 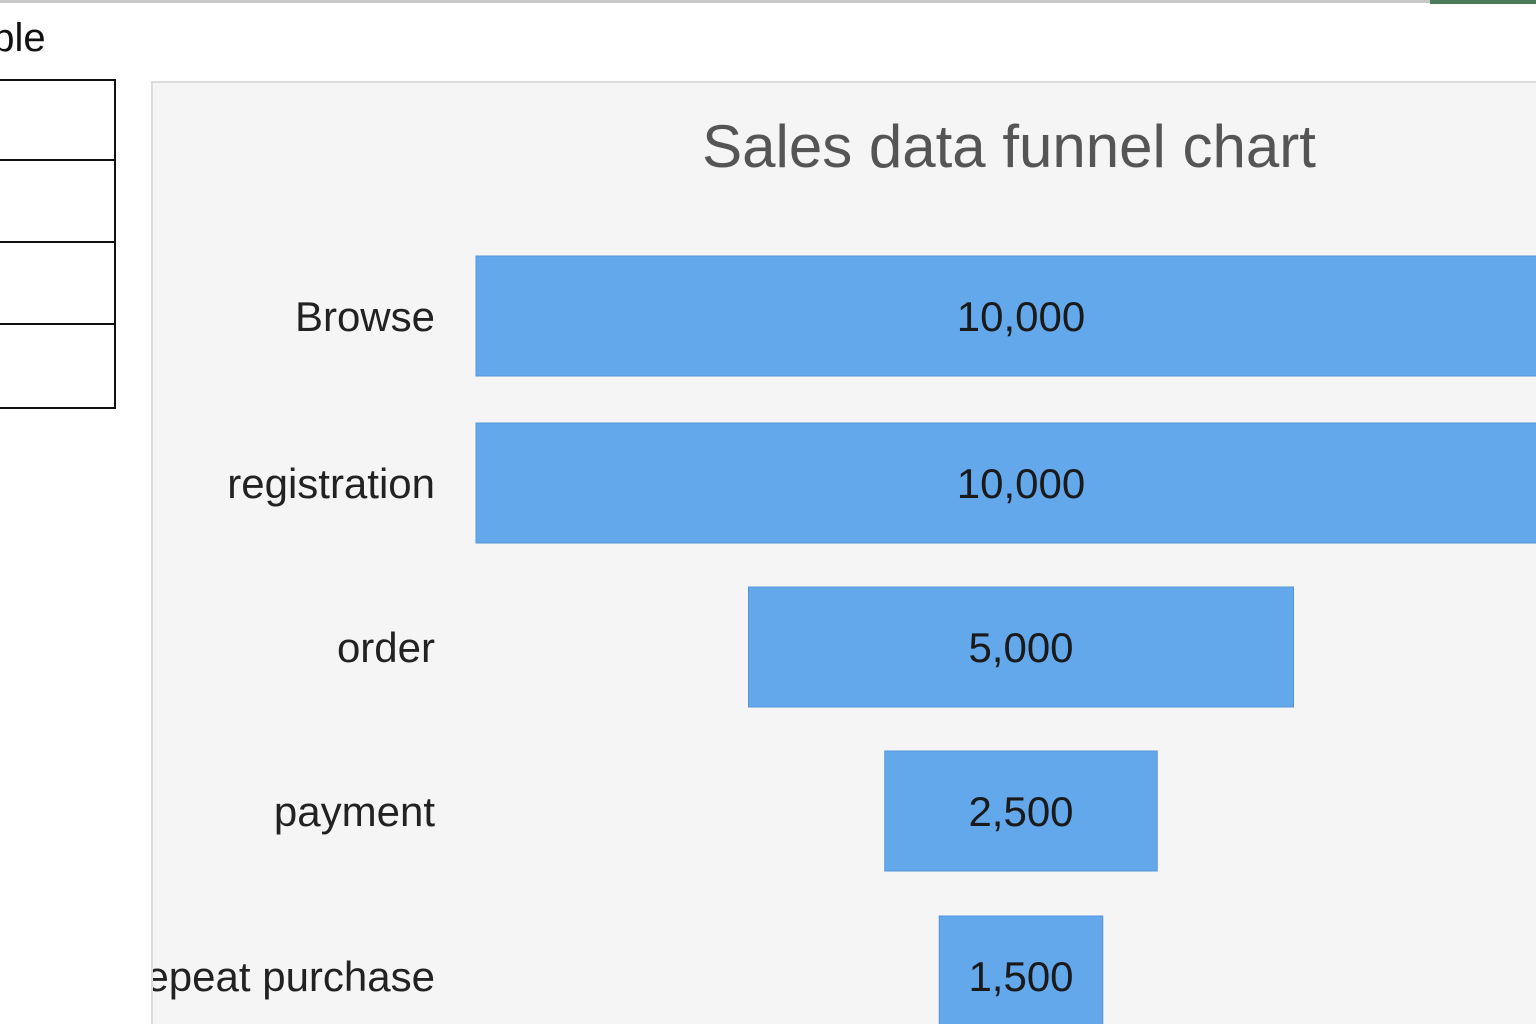 What do you see at coordinates (1021, 483) in the screenshot?
I see `funnel-value-label-2: 10,000` at bounding box center [1021, 483].